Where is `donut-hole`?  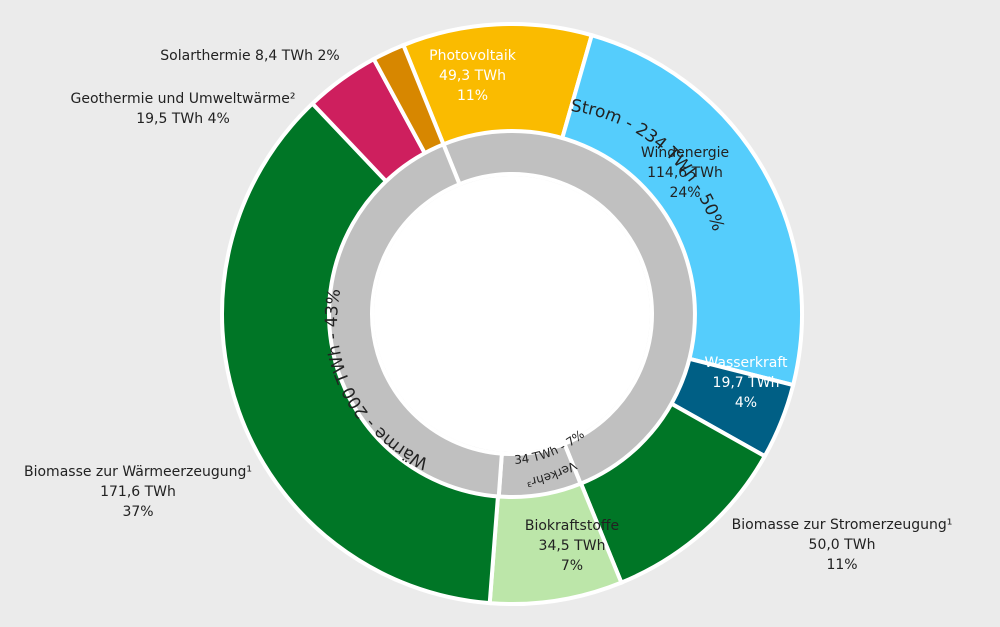
donut-hole is located at coordinates (512, 314).